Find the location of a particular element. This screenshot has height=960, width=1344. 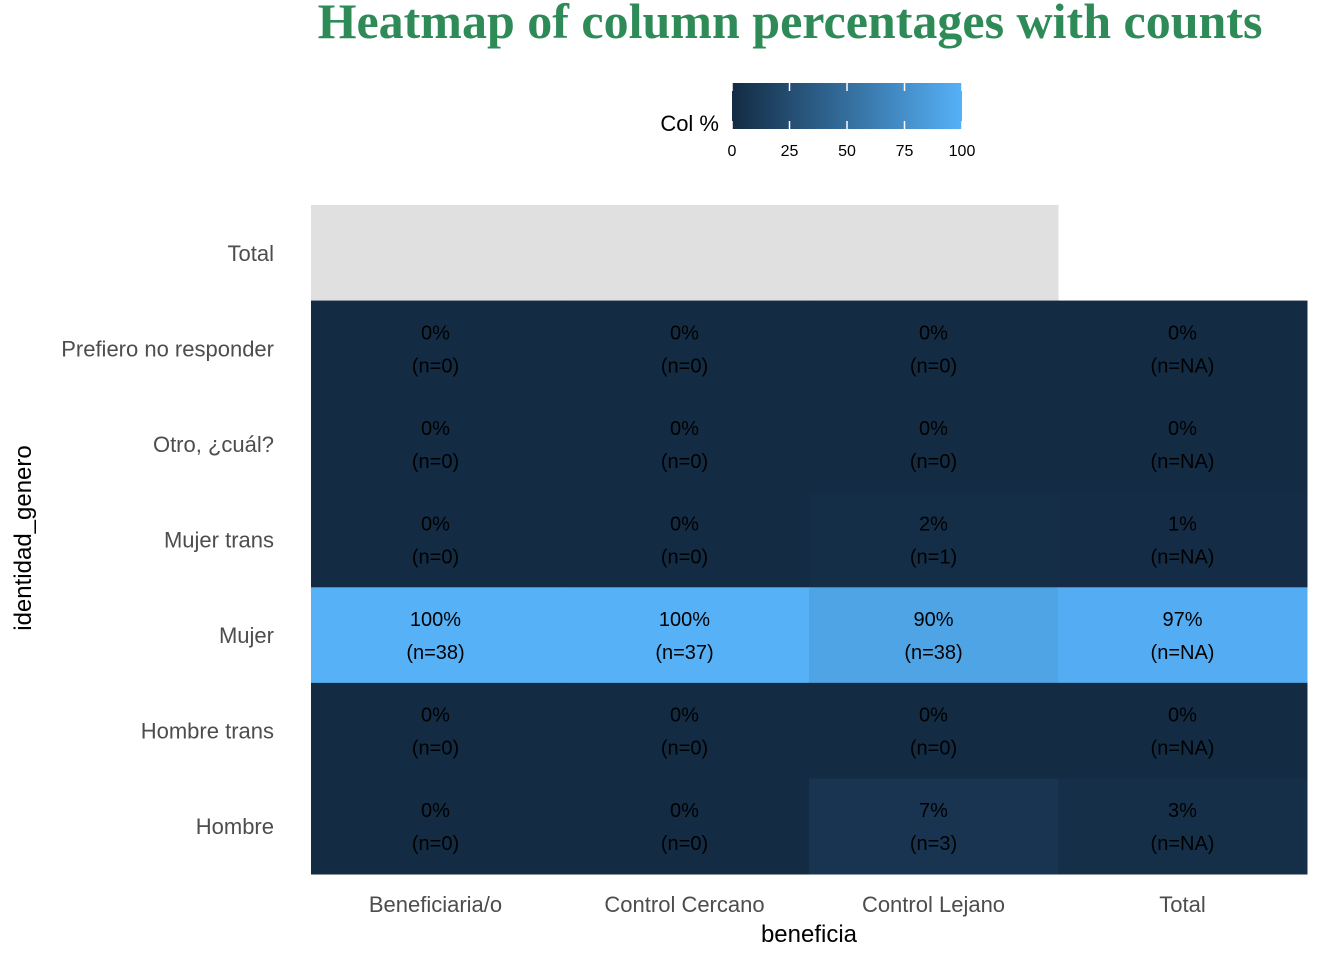

legend-tick-label: 75 is located at coordinates (905, 151).